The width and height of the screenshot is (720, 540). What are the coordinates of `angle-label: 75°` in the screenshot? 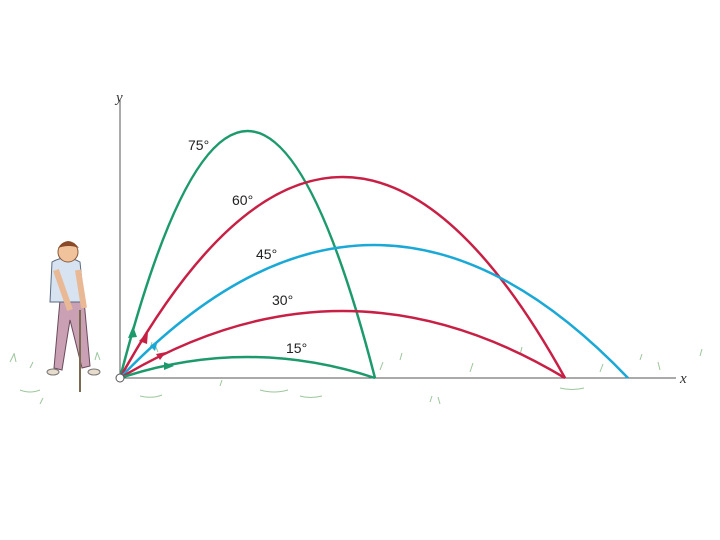 It's located at (198, 145).